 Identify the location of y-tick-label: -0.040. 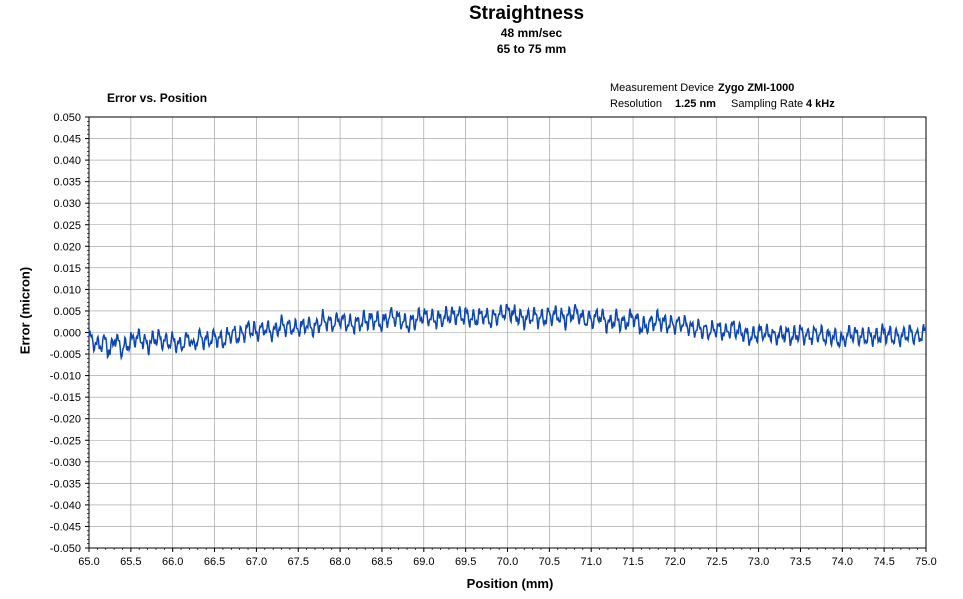
(65, 506).